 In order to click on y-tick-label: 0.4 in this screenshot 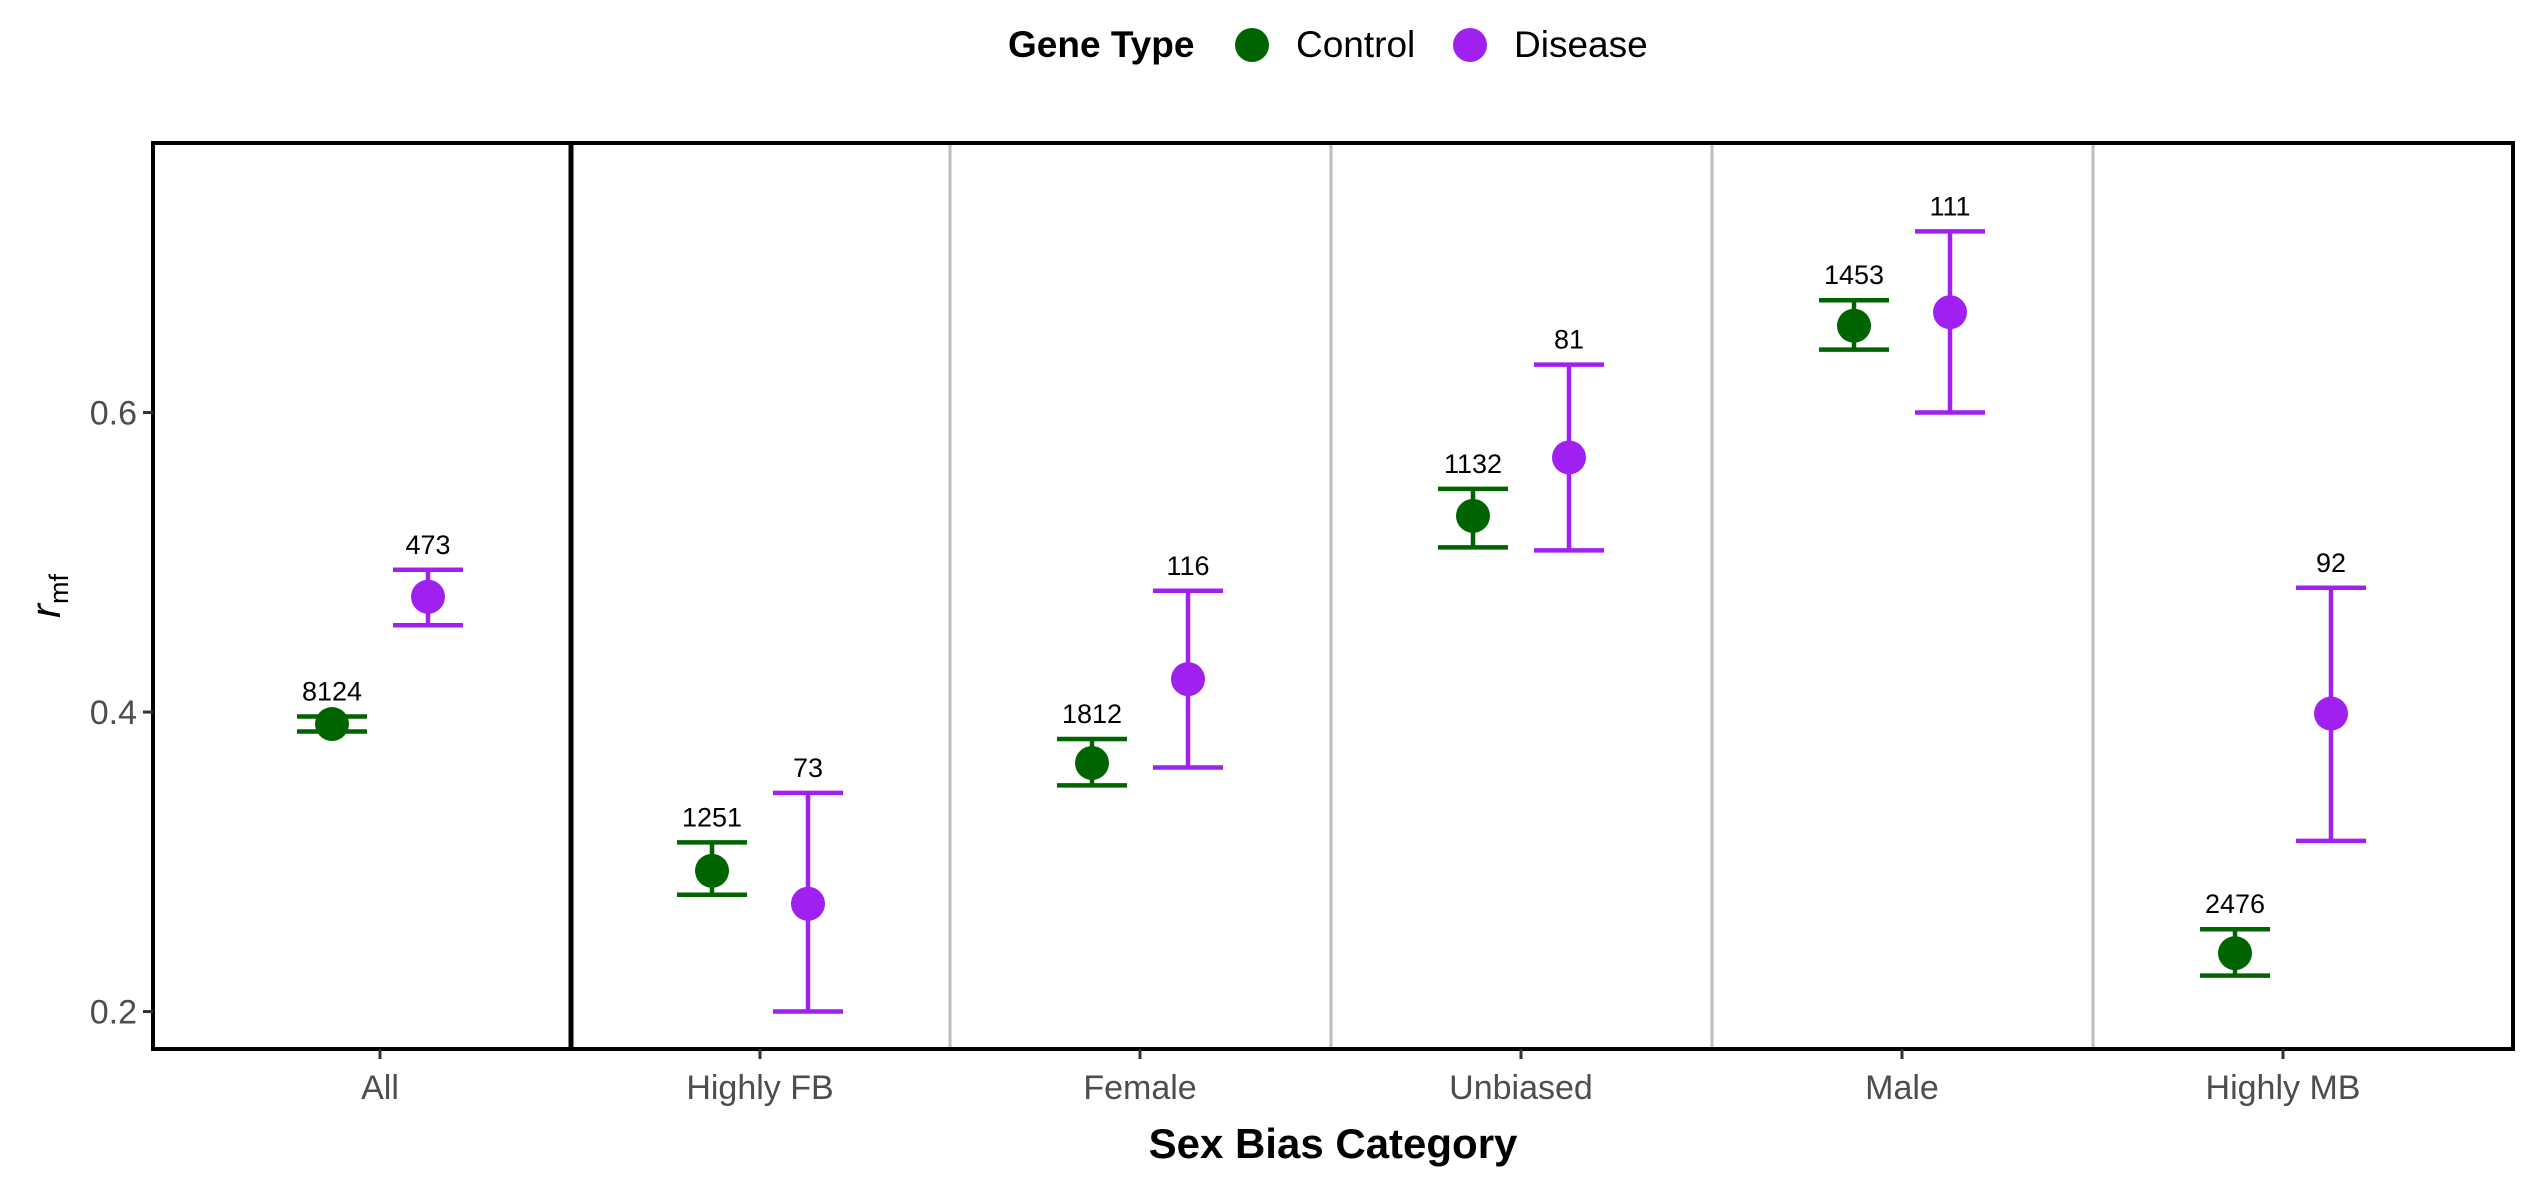, I will do `click(113, 713)`.